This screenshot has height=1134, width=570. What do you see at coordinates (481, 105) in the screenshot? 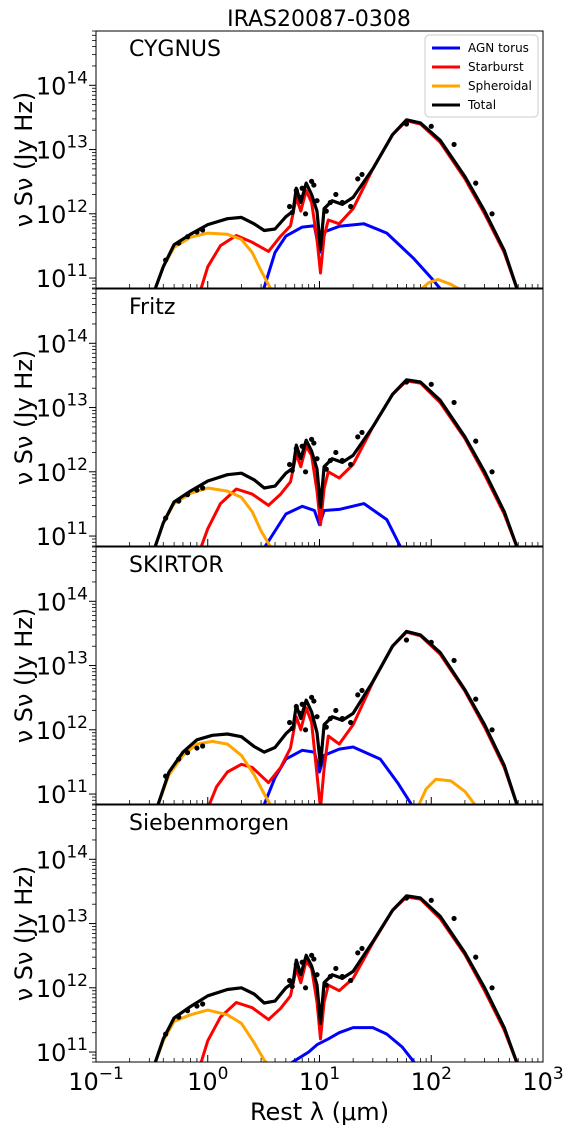
I see `legend-label: Total` at bounding box center [481, 105].